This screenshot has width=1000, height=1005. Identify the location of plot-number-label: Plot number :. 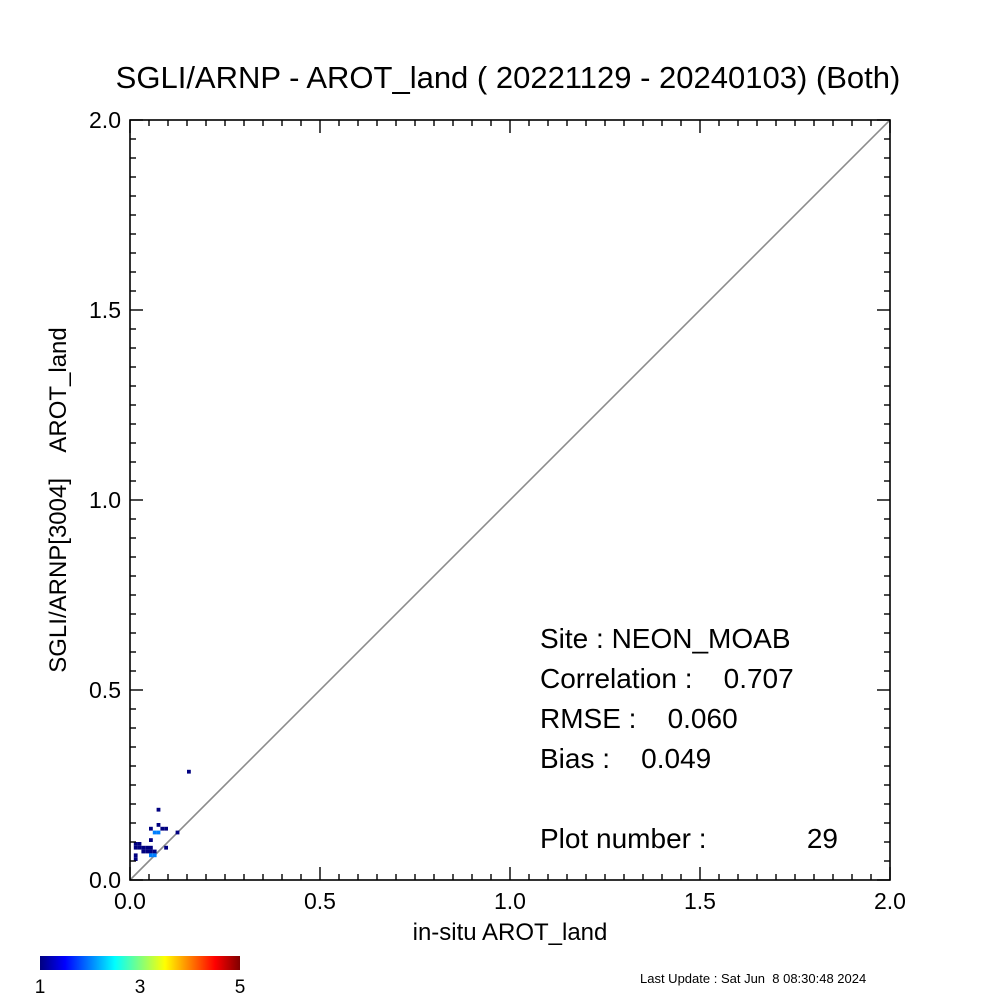
(623, 838).